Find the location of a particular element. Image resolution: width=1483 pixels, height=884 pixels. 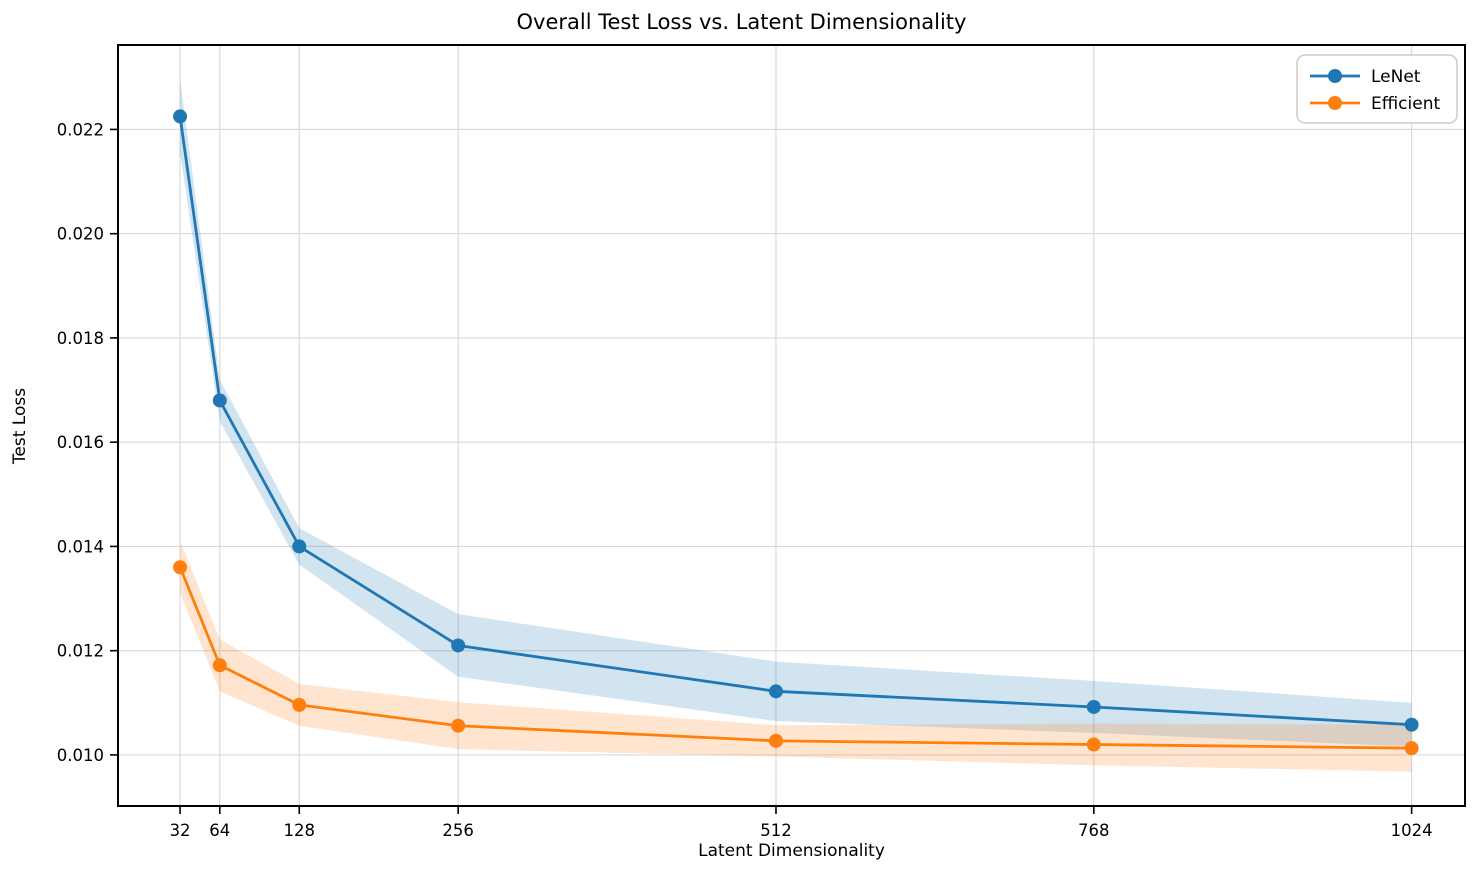

y-tick-label: 0.018 is located at coordinates (80, 338).